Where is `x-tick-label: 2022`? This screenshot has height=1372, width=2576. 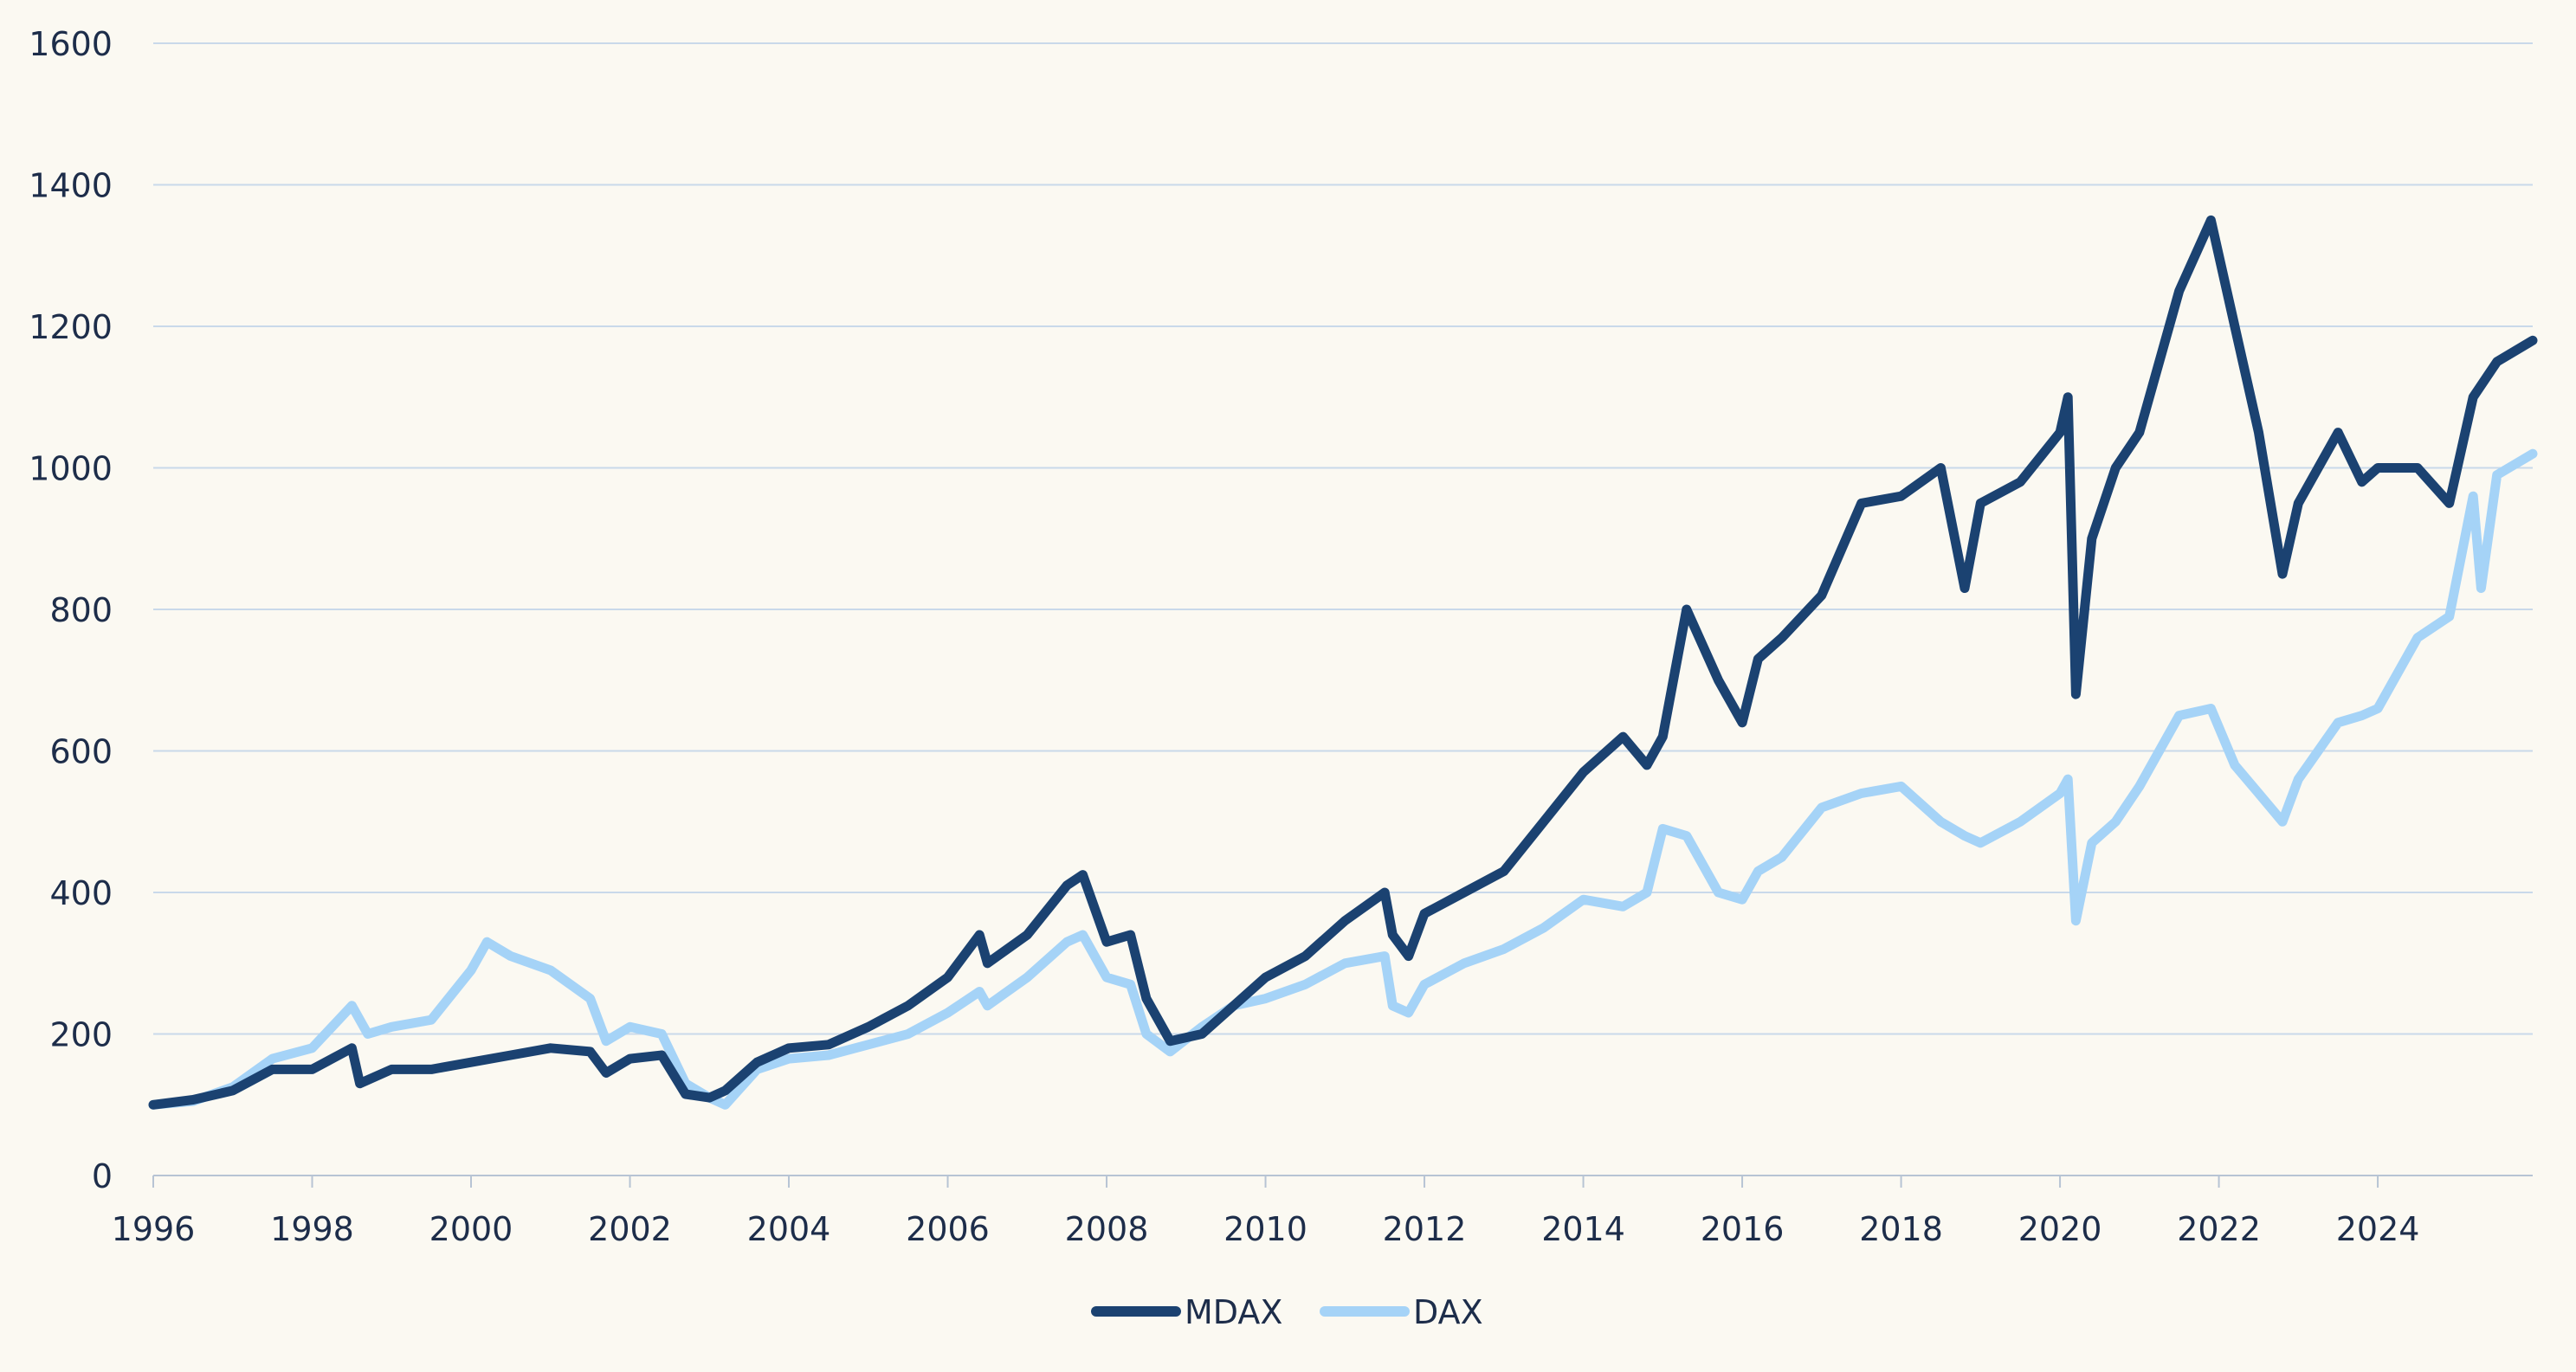
x-tick-label: 2022 is located at coordinates (2219, 1229).